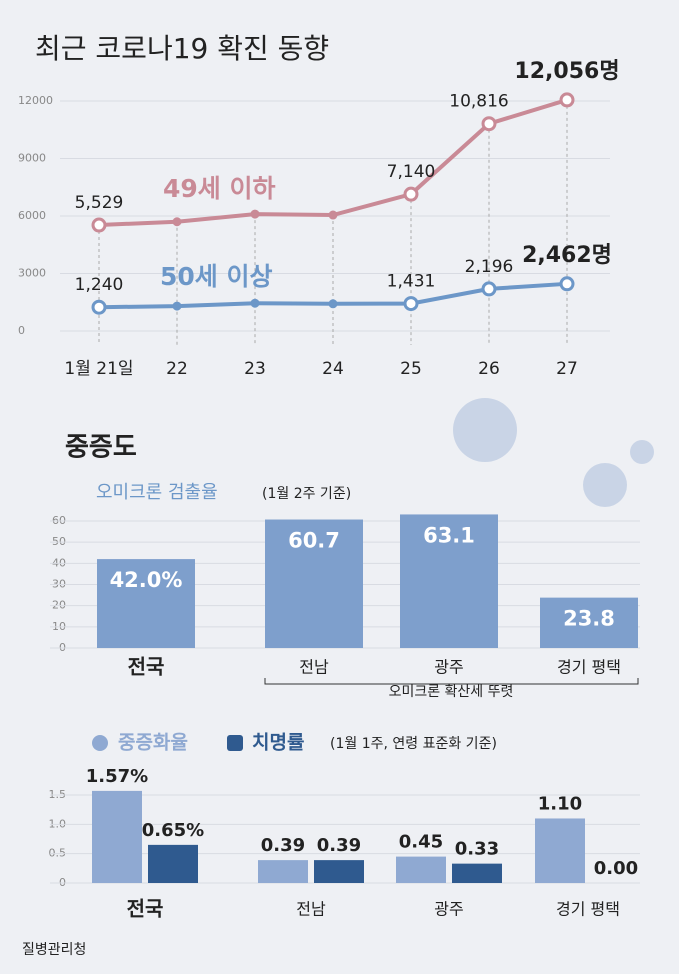 The image size is (679, 974). I want to click on value-label: 63.1, so click(449, 535).